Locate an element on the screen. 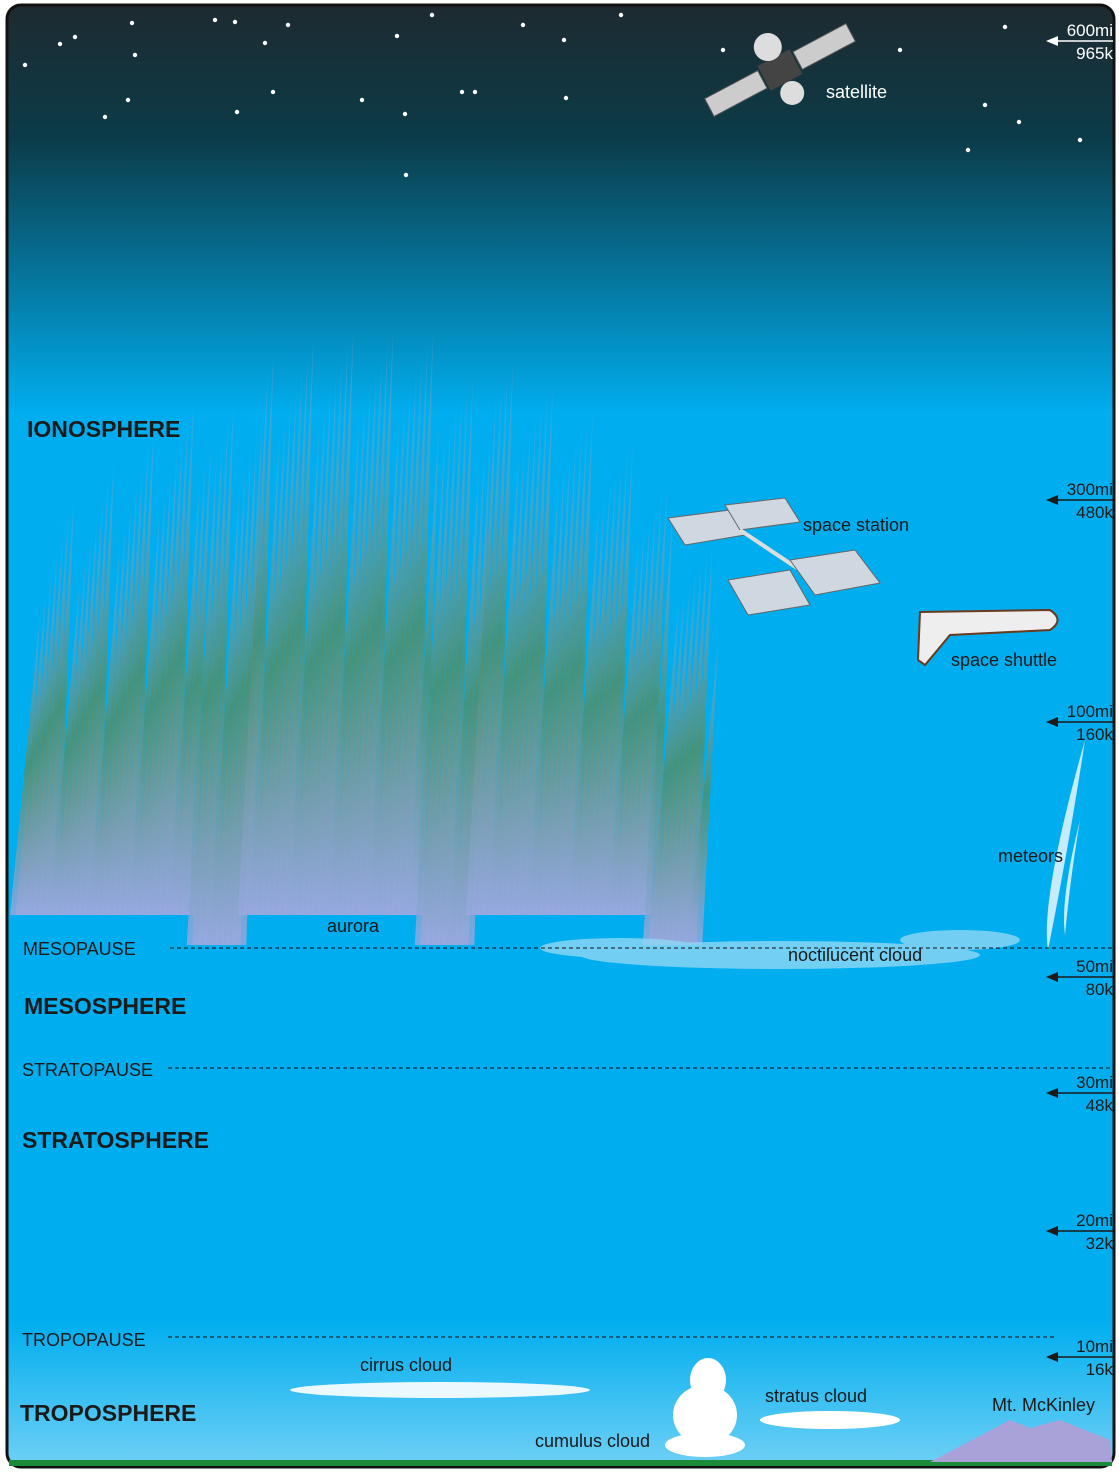 This screenshot has width=1119, height=1478. boundary-label: STRATOPAUSE is located at coordinates (87, 1070).